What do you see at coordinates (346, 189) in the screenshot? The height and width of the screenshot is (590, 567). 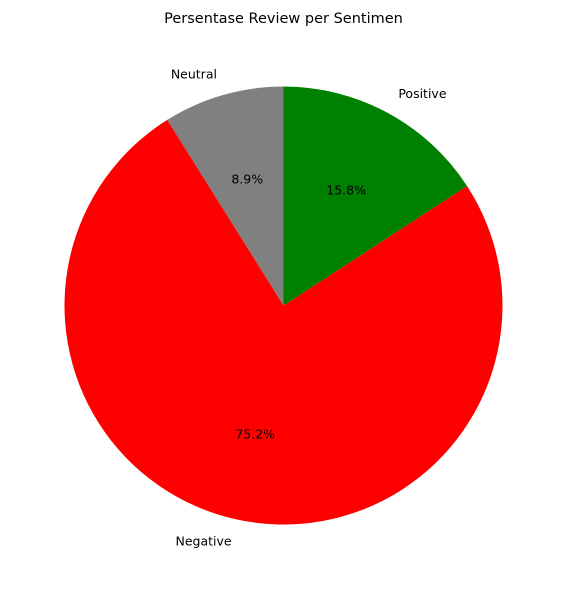 I see `pie-pct-label-positive: 15.8%` at bounding box center [346, 189].